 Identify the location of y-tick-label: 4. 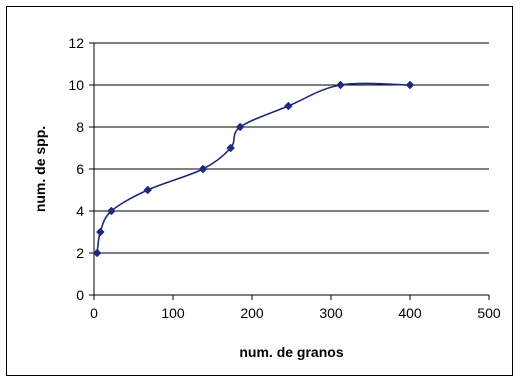
(80, 211).